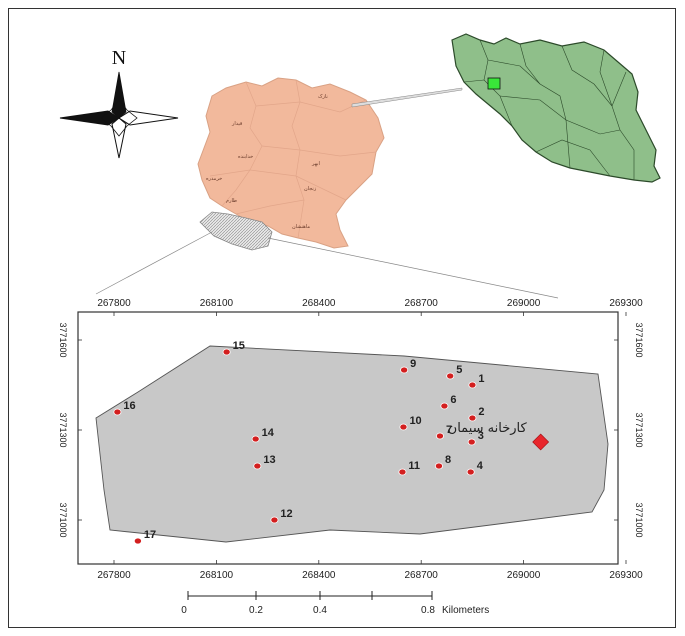 The height and width of the screenshot is (636, 685). What do you see at coordinates (415, 421) in the screenshot?
I see `sample-point-label: 10` at bounding box center [415, 421].